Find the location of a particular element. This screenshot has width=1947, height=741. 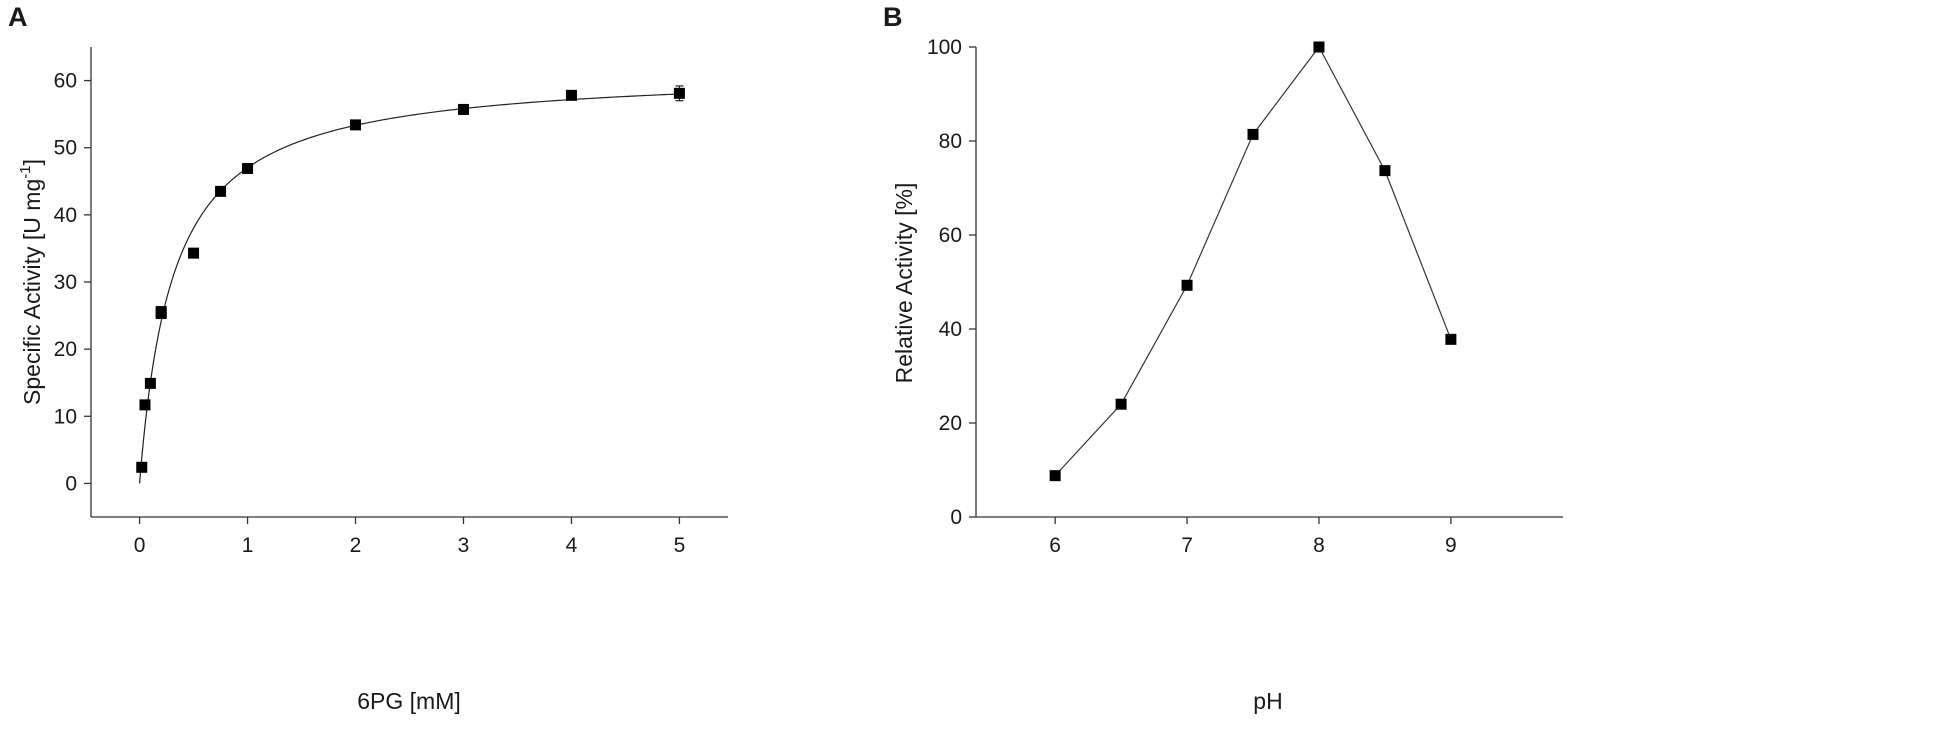

panel-a-y-tick-label: 50 is located at coordinates (65, 148).